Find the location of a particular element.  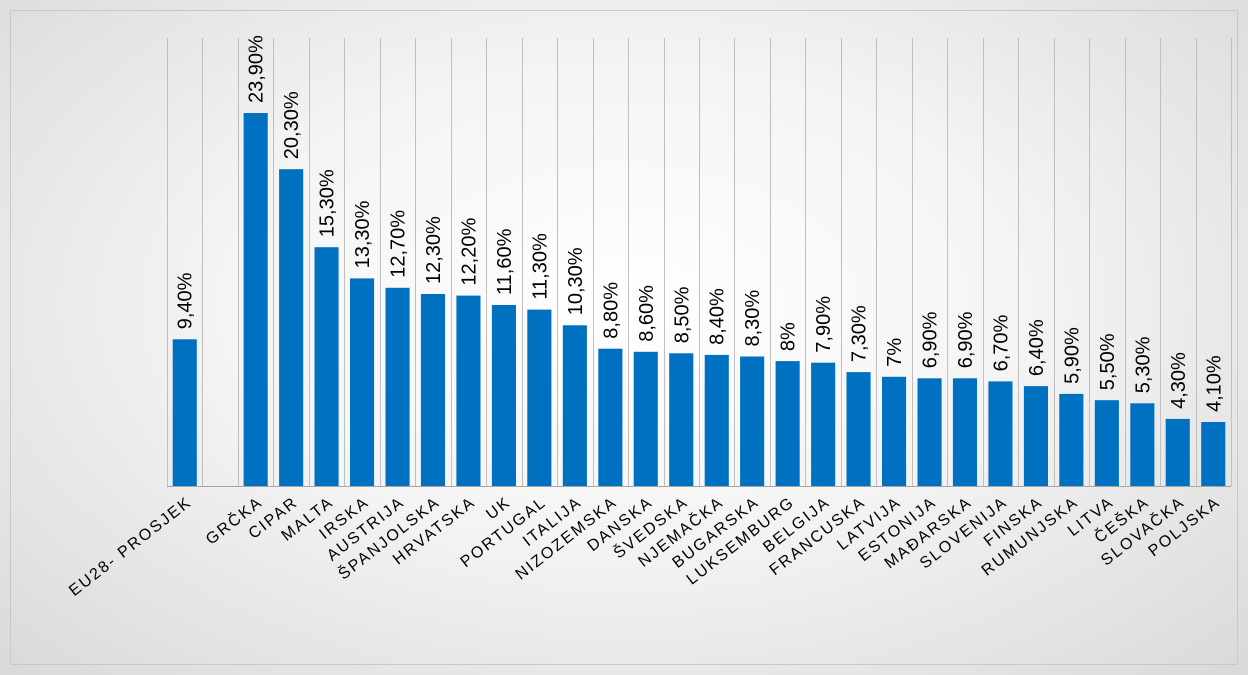

value-label: 15,30% is located at coordinates (328, 203).